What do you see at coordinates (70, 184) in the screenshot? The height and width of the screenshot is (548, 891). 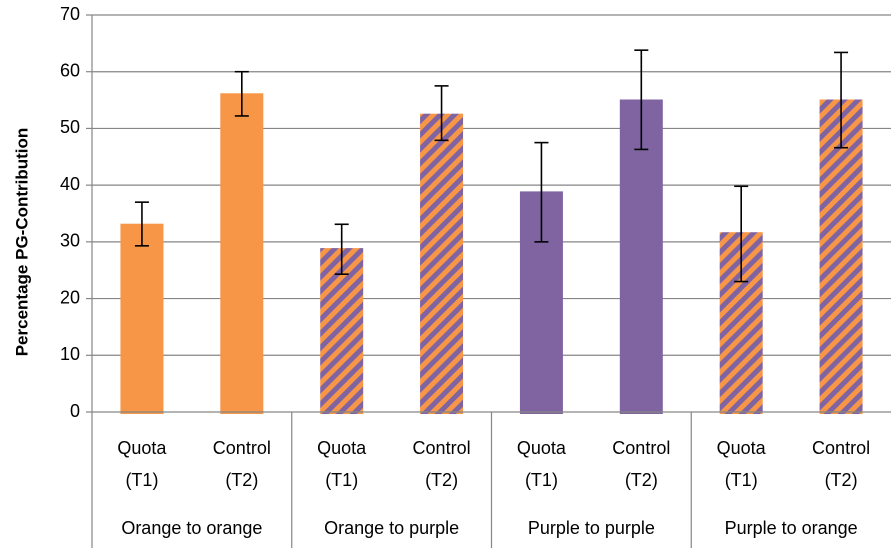 I see `y-tick-label: 40` at bounding box center [70, 184].